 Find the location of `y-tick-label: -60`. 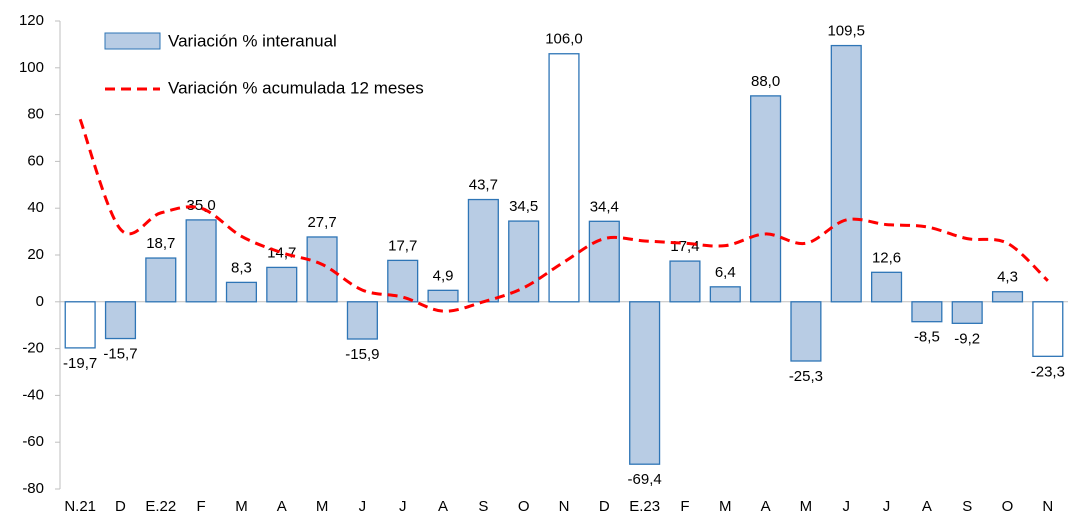

y-tick-label: -60 is located at coordinates (33, 441).